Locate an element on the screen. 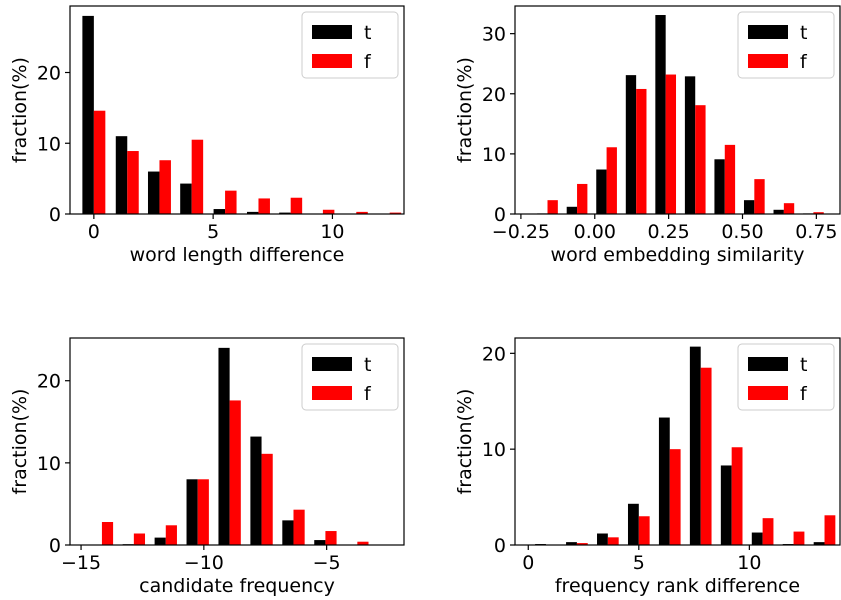  x-tick-label: −5 is located at coordinates (327, 563).